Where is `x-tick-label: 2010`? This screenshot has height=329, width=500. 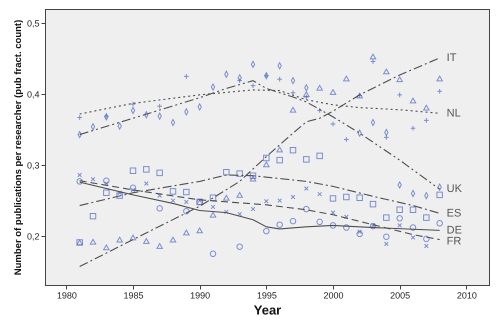
x-tick-label: 2010 is located at coordinates (466, 295).